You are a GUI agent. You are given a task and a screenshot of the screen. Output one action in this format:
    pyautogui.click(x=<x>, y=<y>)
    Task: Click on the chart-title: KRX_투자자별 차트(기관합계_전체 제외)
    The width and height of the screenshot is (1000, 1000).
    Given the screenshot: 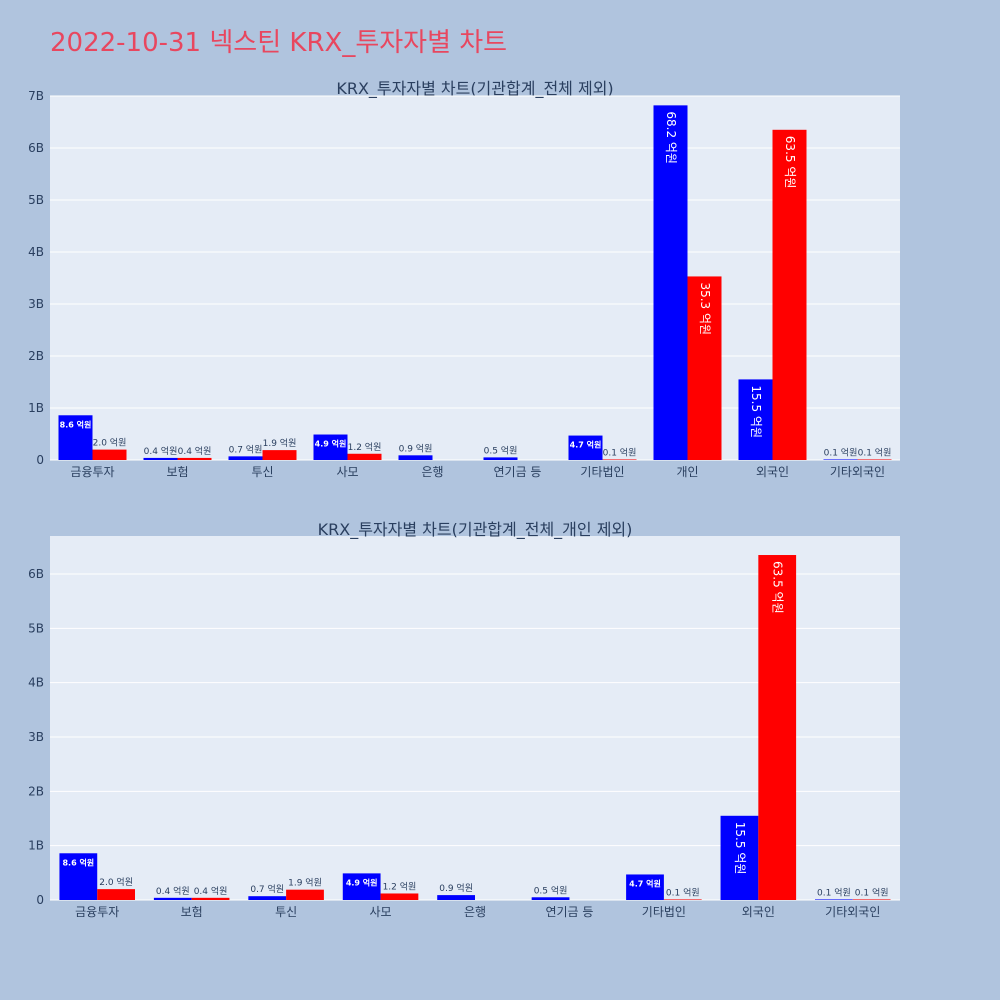 What is the action you would take?
    pyautogui.click(x=474, y=89)
    